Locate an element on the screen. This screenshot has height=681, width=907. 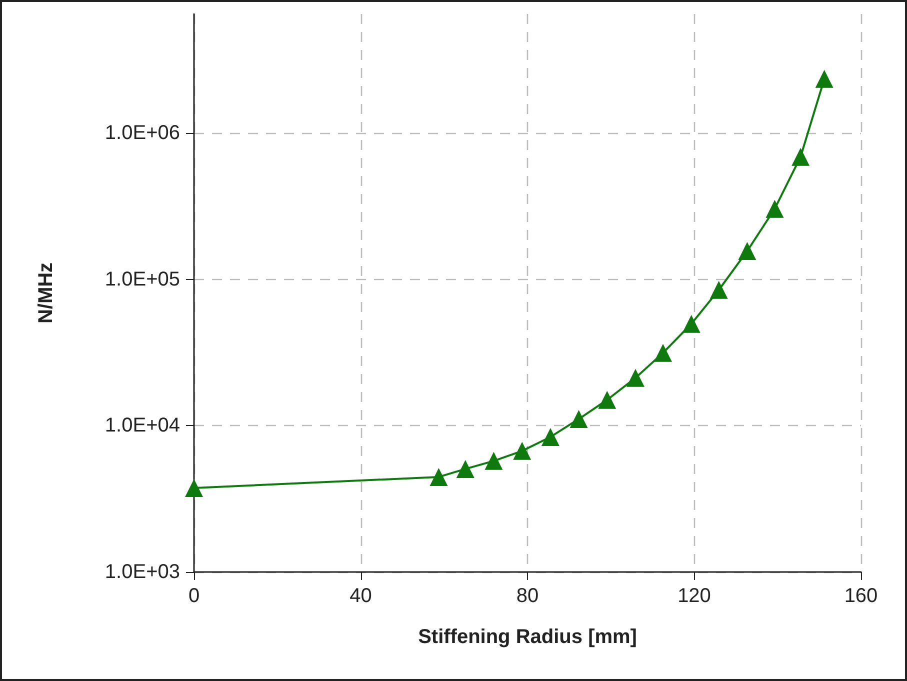
y-tick-label: 1.0E+03 is located at coordinates (142, 572).